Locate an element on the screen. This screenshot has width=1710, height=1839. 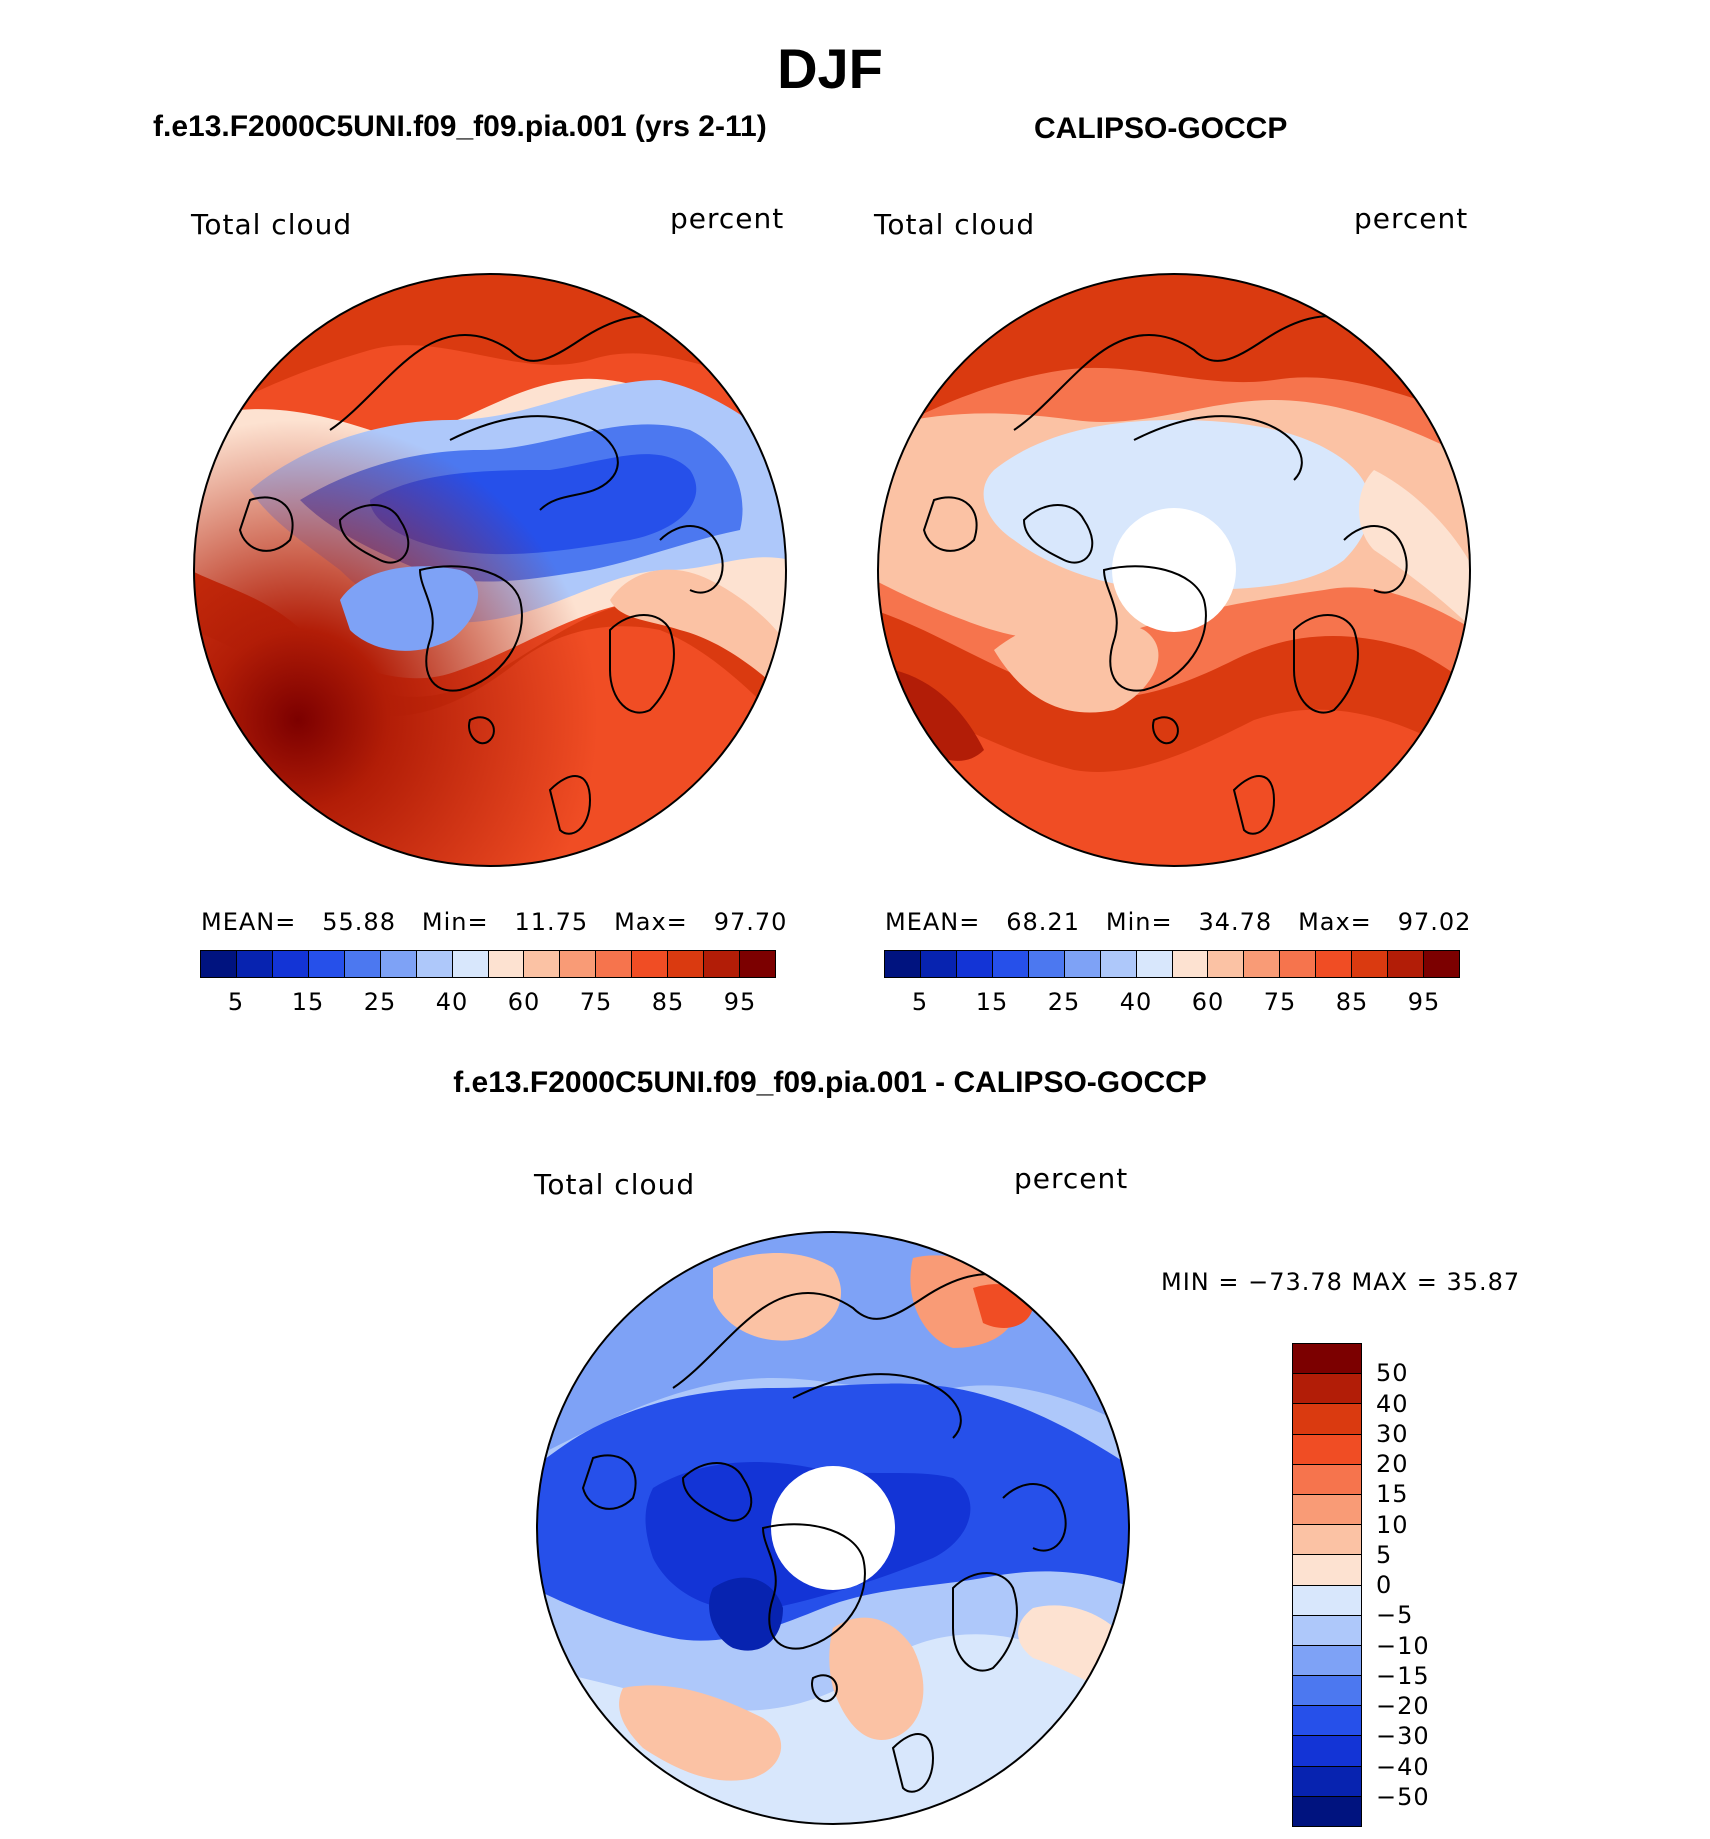
diff-variable-label: Total cloud is located at coordinates (615, 1184).